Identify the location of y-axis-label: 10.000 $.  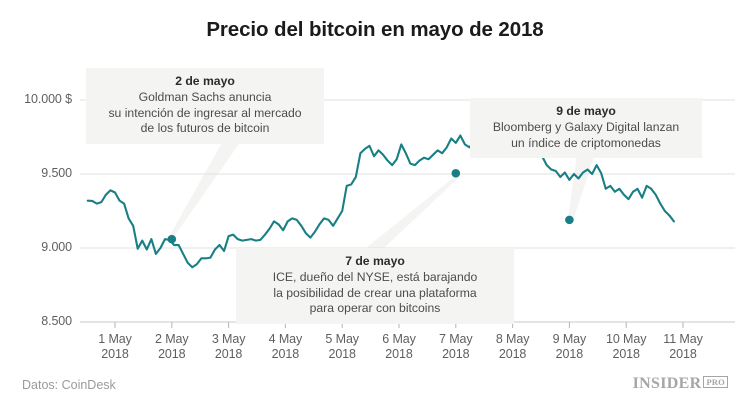
(48, 99).